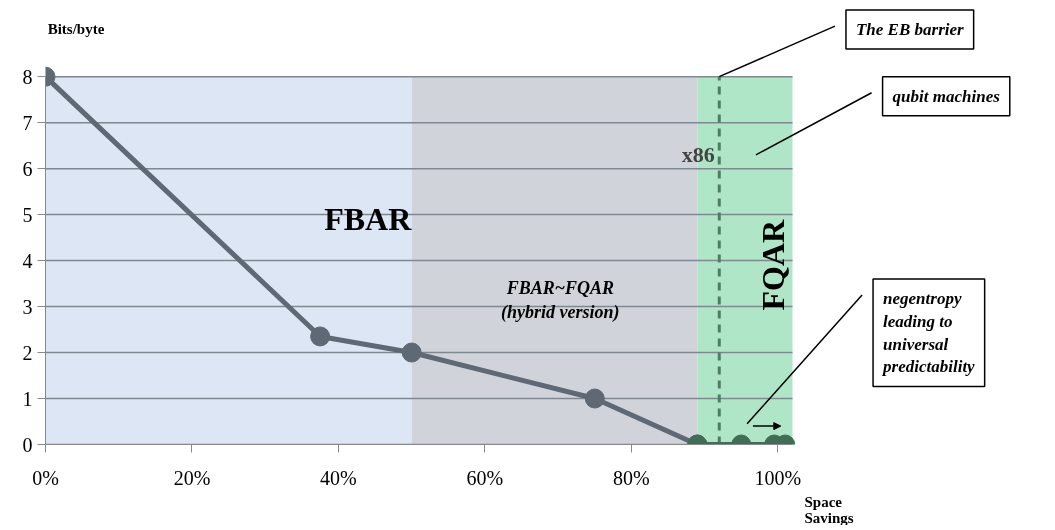 This screenshot has height=530, width=1055. Describe the element at coordinates (560, 300) in the screenshot. I see `band-label: FBAR~FQAR (hybrid version)` at that location.